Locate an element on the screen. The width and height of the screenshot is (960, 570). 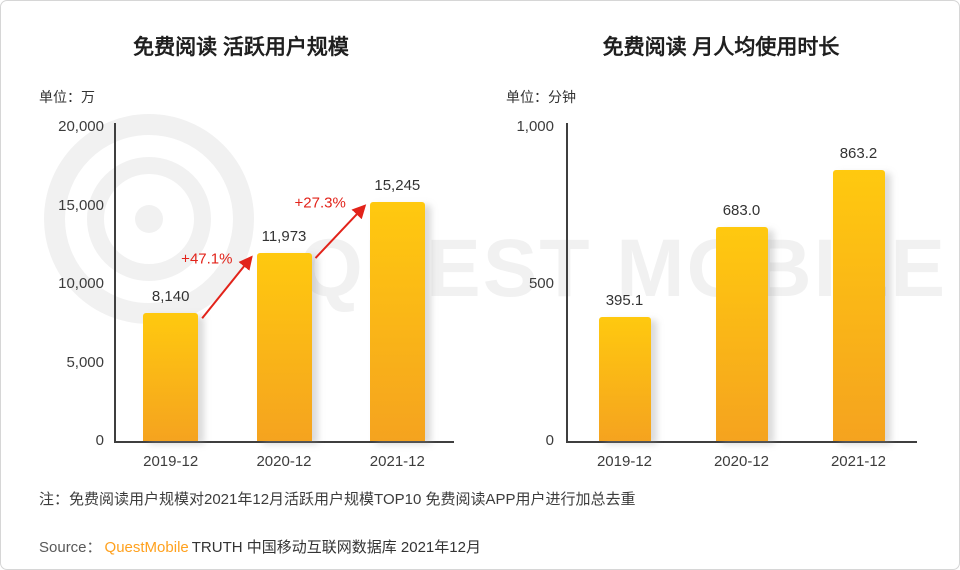
bar-value-label: 15,245 is located at coordinates (397, 185).